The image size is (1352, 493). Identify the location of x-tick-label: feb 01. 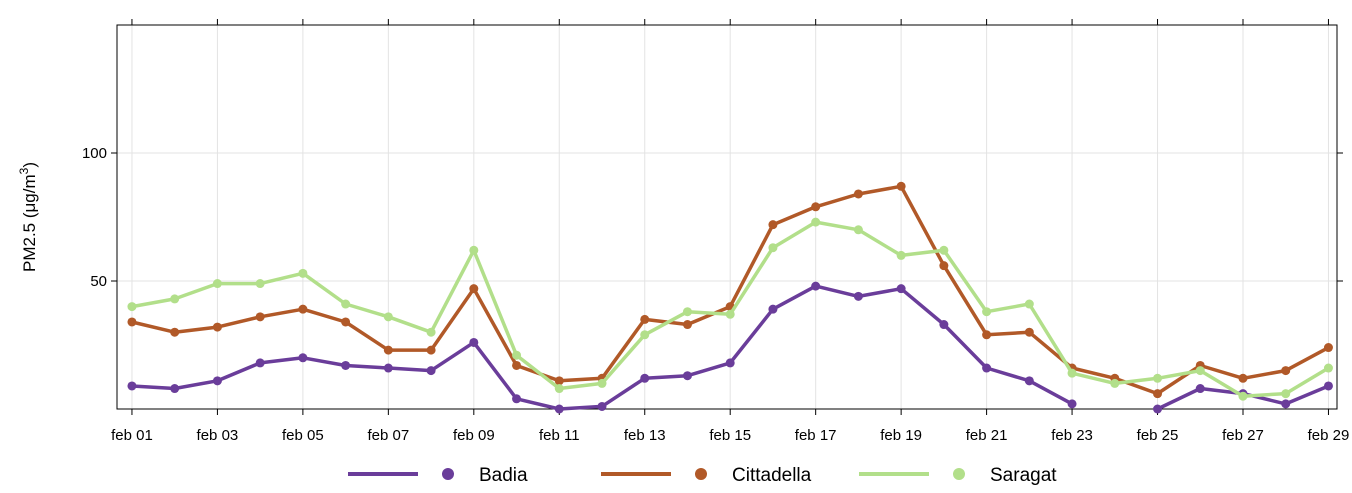
(132, 435).